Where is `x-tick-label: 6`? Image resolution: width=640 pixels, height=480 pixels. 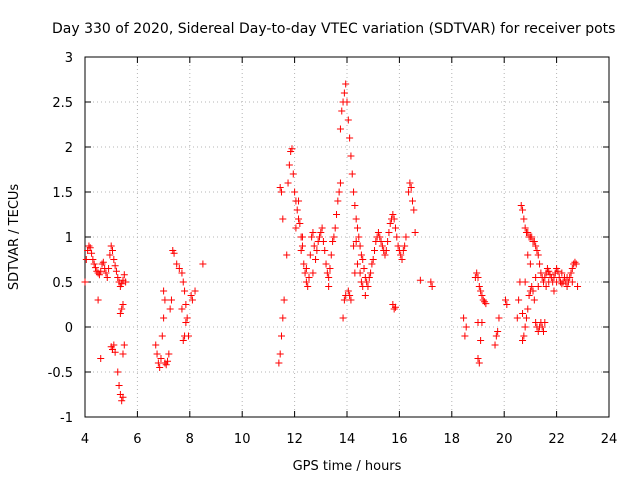
x-tick-label: 6 is located at coordinates (137, 439).